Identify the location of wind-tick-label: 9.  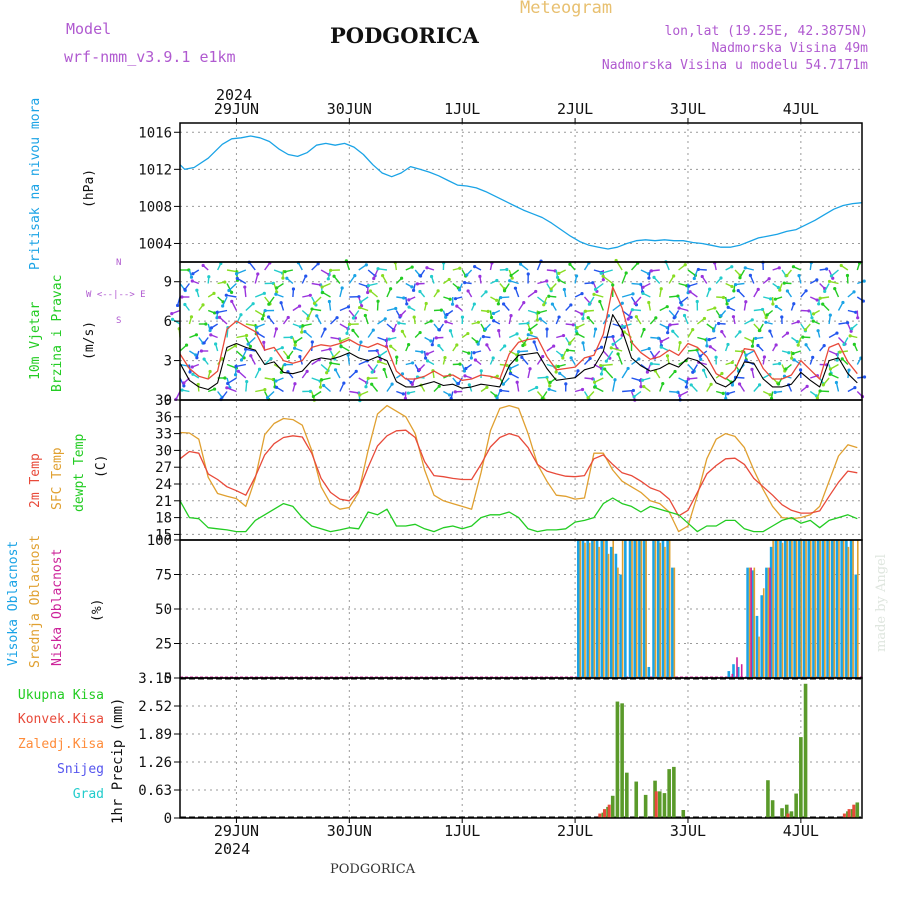
(168, 283).